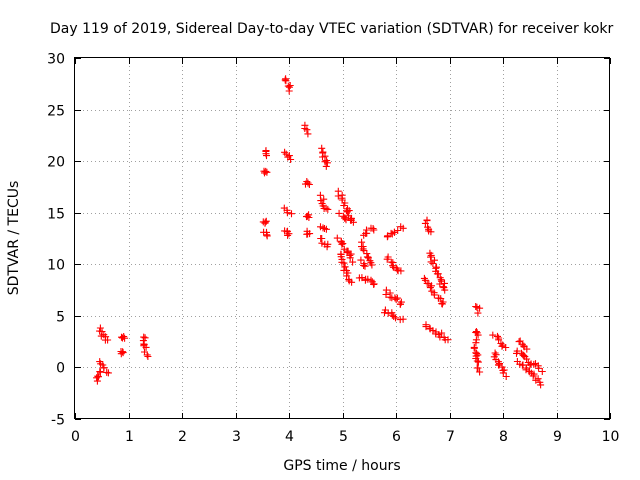 The height and width of the screenshot is (480, 640). Describe the element at coordinates (289, 437) in the screenshot. I see `x-tick-label: 4` at that location.